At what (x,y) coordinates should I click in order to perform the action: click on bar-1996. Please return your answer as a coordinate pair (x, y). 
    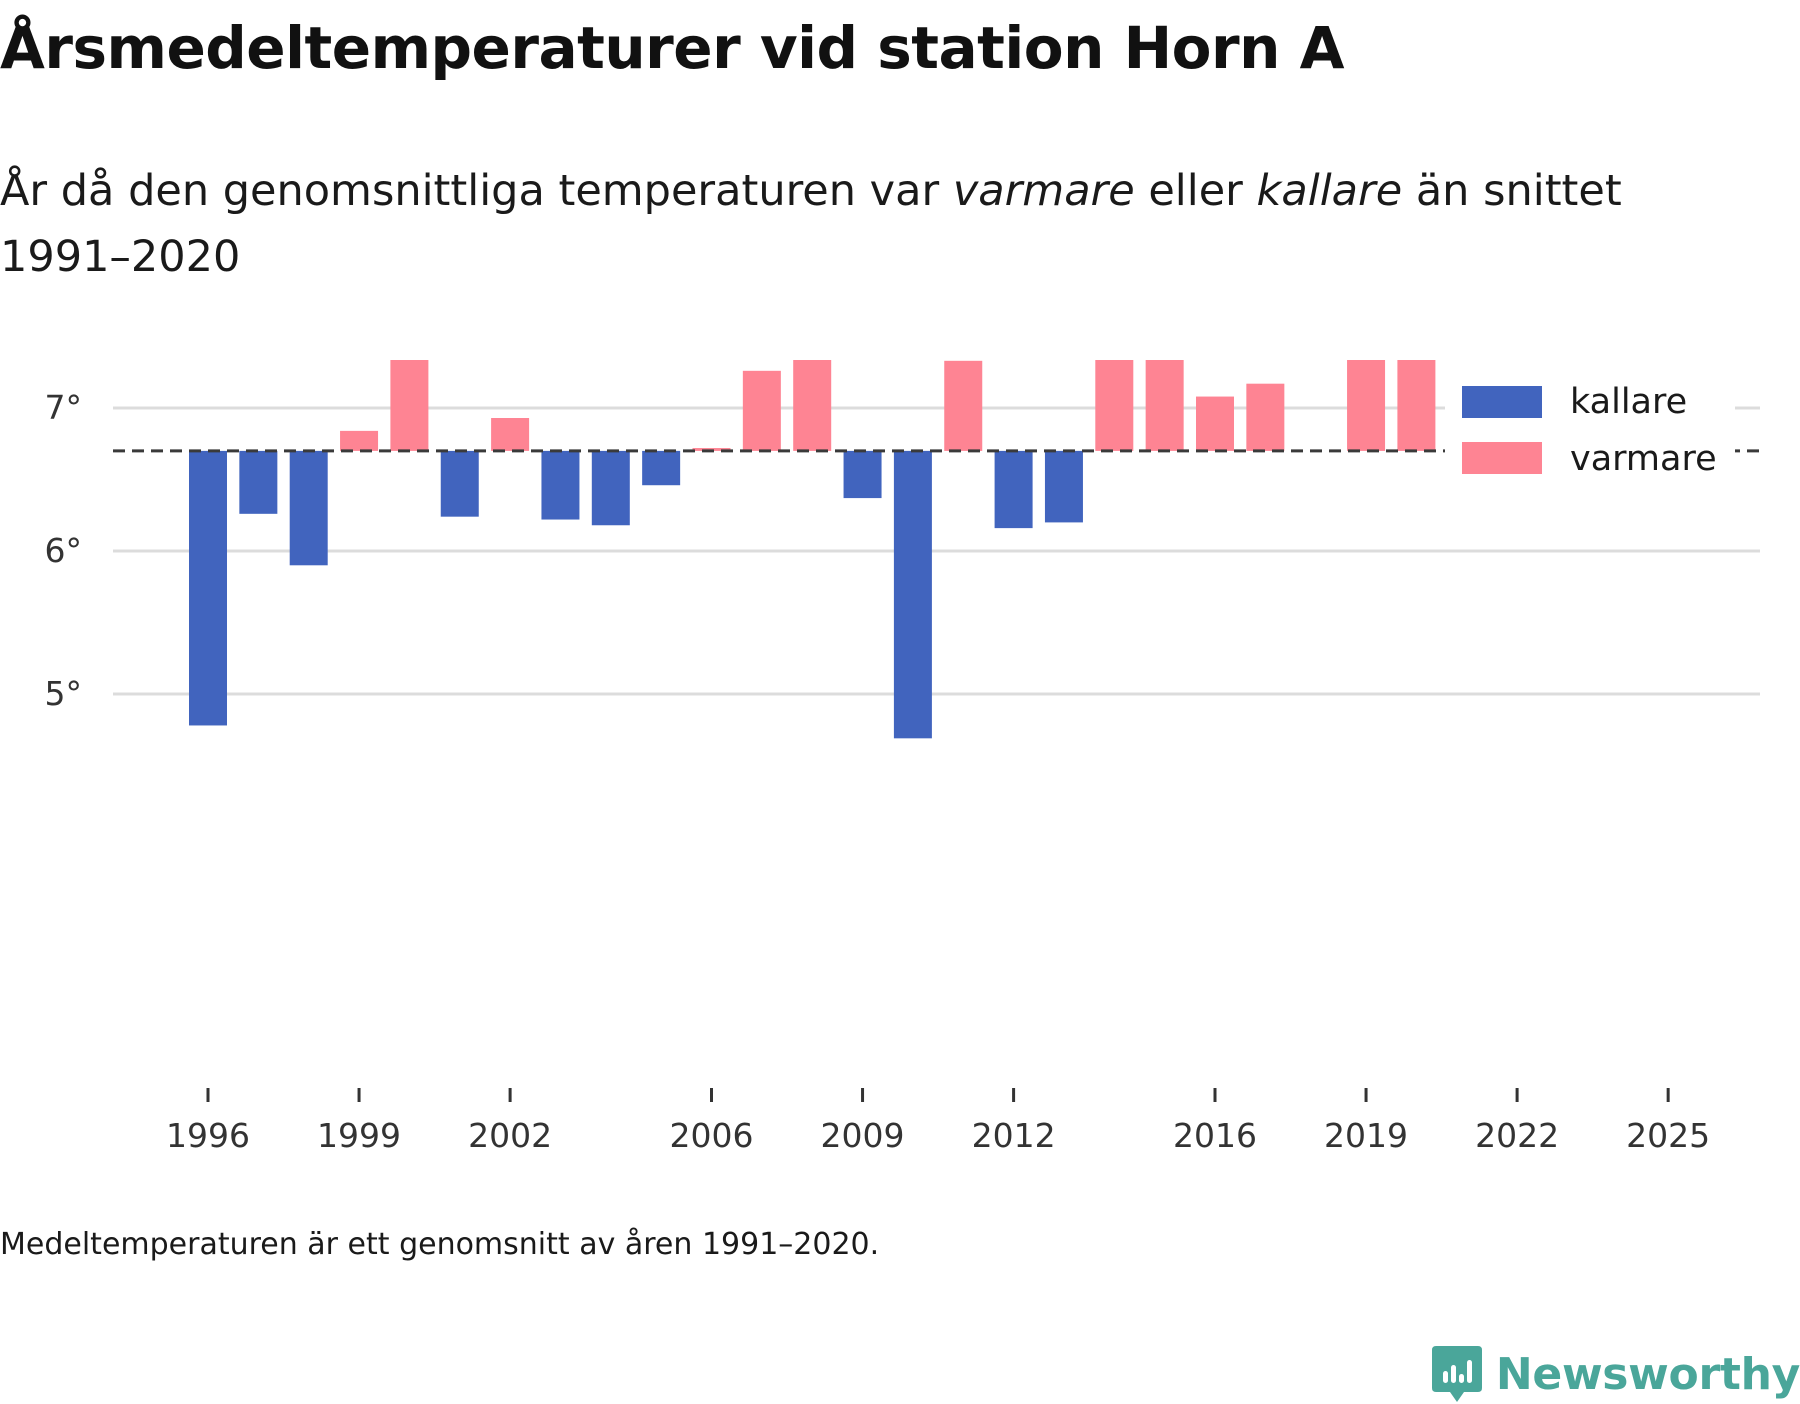
    Looking at the image, I should click on (208, 588).